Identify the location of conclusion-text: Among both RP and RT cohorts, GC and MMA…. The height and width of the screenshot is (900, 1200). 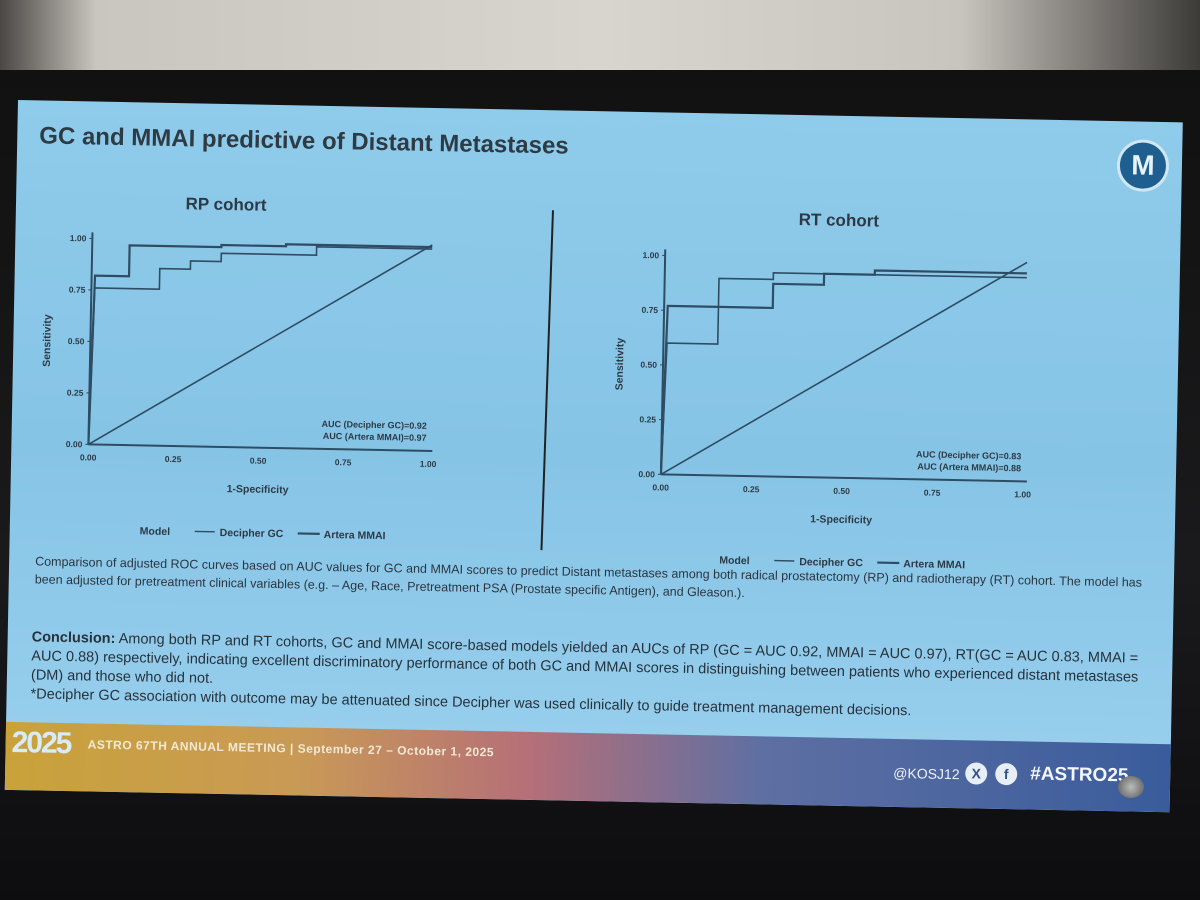
(584, 658).